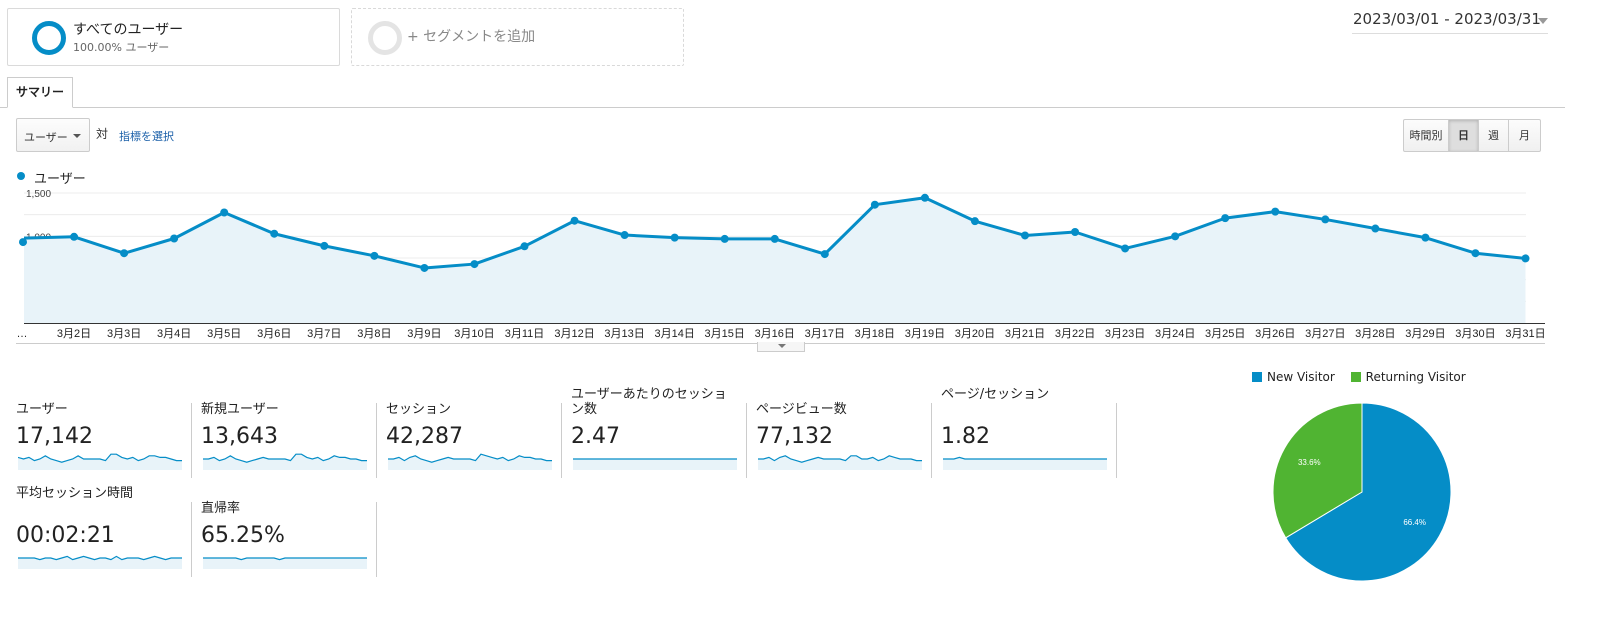 The height and width of the screenshot is (625, 1619). I want to click on x-tick-label: 3月29日, so click(1425, 334).